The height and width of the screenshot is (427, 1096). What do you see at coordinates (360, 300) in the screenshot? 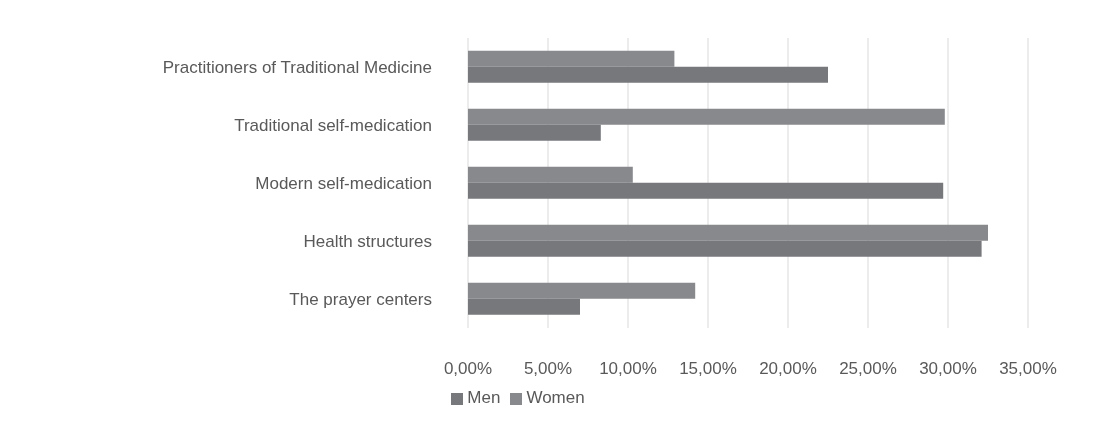
I see `y-tick-label: The prayer centers` at bounding box center [360, 300].